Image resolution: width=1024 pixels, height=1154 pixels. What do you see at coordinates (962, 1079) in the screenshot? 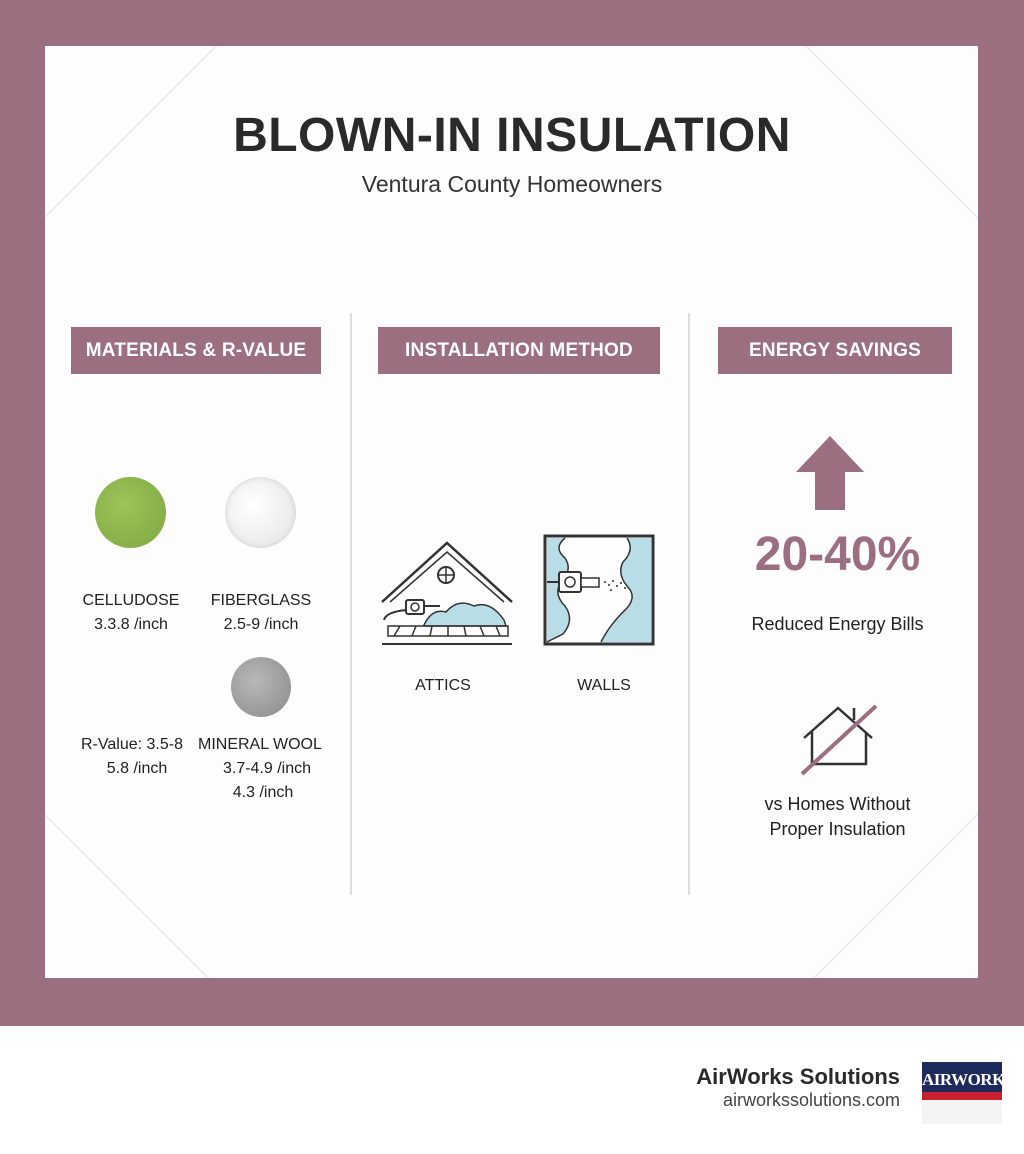
I see `brand-logo-text: AIRWORKS` at bounding box center [962, 1079].